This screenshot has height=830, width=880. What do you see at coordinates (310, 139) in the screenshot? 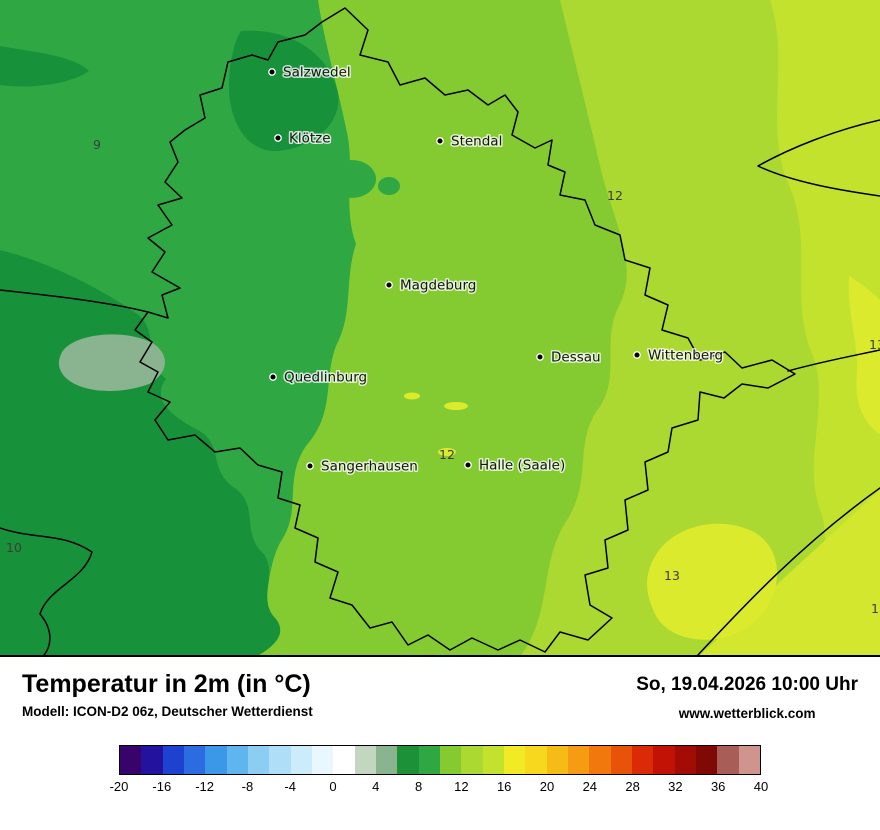
I see `city-label: Klötze` at bounding box center [310, 139].